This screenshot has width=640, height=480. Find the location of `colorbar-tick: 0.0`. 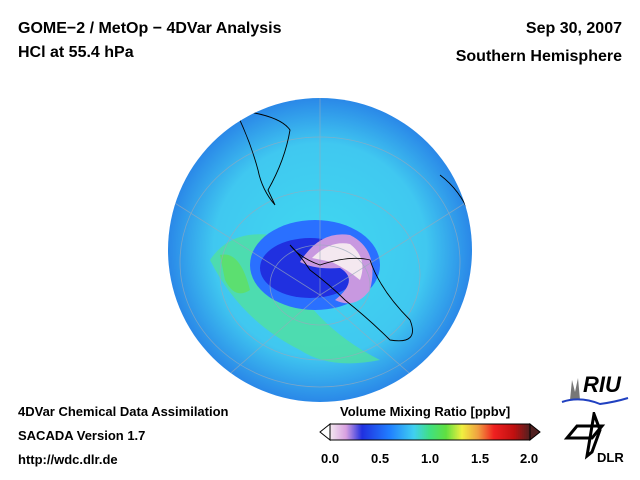

colorbar-tick: 0.0 is located at coordinates (330, 458).